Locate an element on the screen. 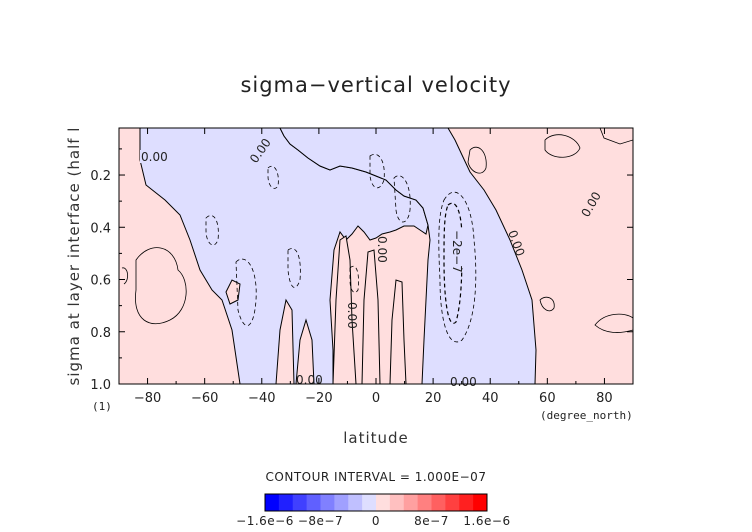  y-tick-label: 0.4 is located at coordinates (100, 228).